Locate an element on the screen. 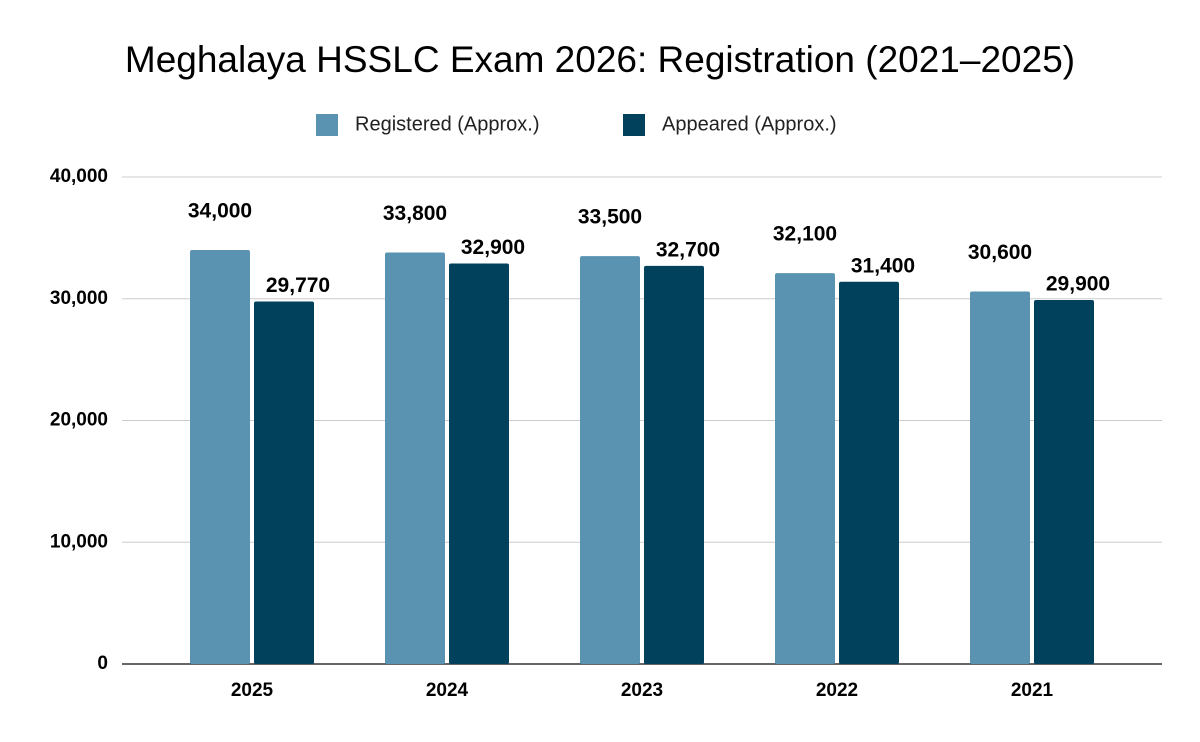 The height and width of the screenshot is (742, 1200). x-tick-label: 2021 is located at coordinates (1032, 690).